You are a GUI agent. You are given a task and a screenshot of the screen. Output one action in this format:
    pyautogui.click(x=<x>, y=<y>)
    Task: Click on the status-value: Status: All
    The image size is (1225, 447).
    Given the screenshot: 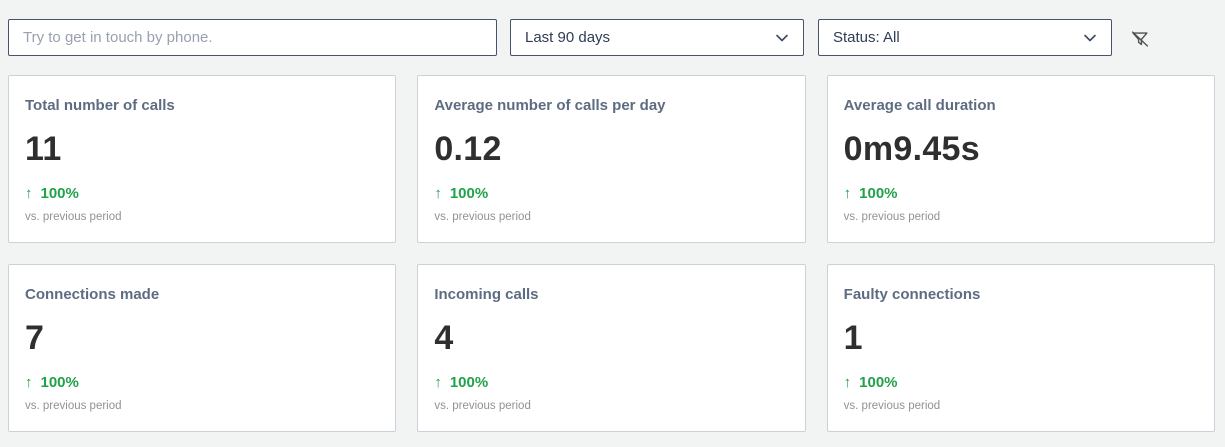 What is the action you would take?
    pyautogui.click(x=866, y=37)
    